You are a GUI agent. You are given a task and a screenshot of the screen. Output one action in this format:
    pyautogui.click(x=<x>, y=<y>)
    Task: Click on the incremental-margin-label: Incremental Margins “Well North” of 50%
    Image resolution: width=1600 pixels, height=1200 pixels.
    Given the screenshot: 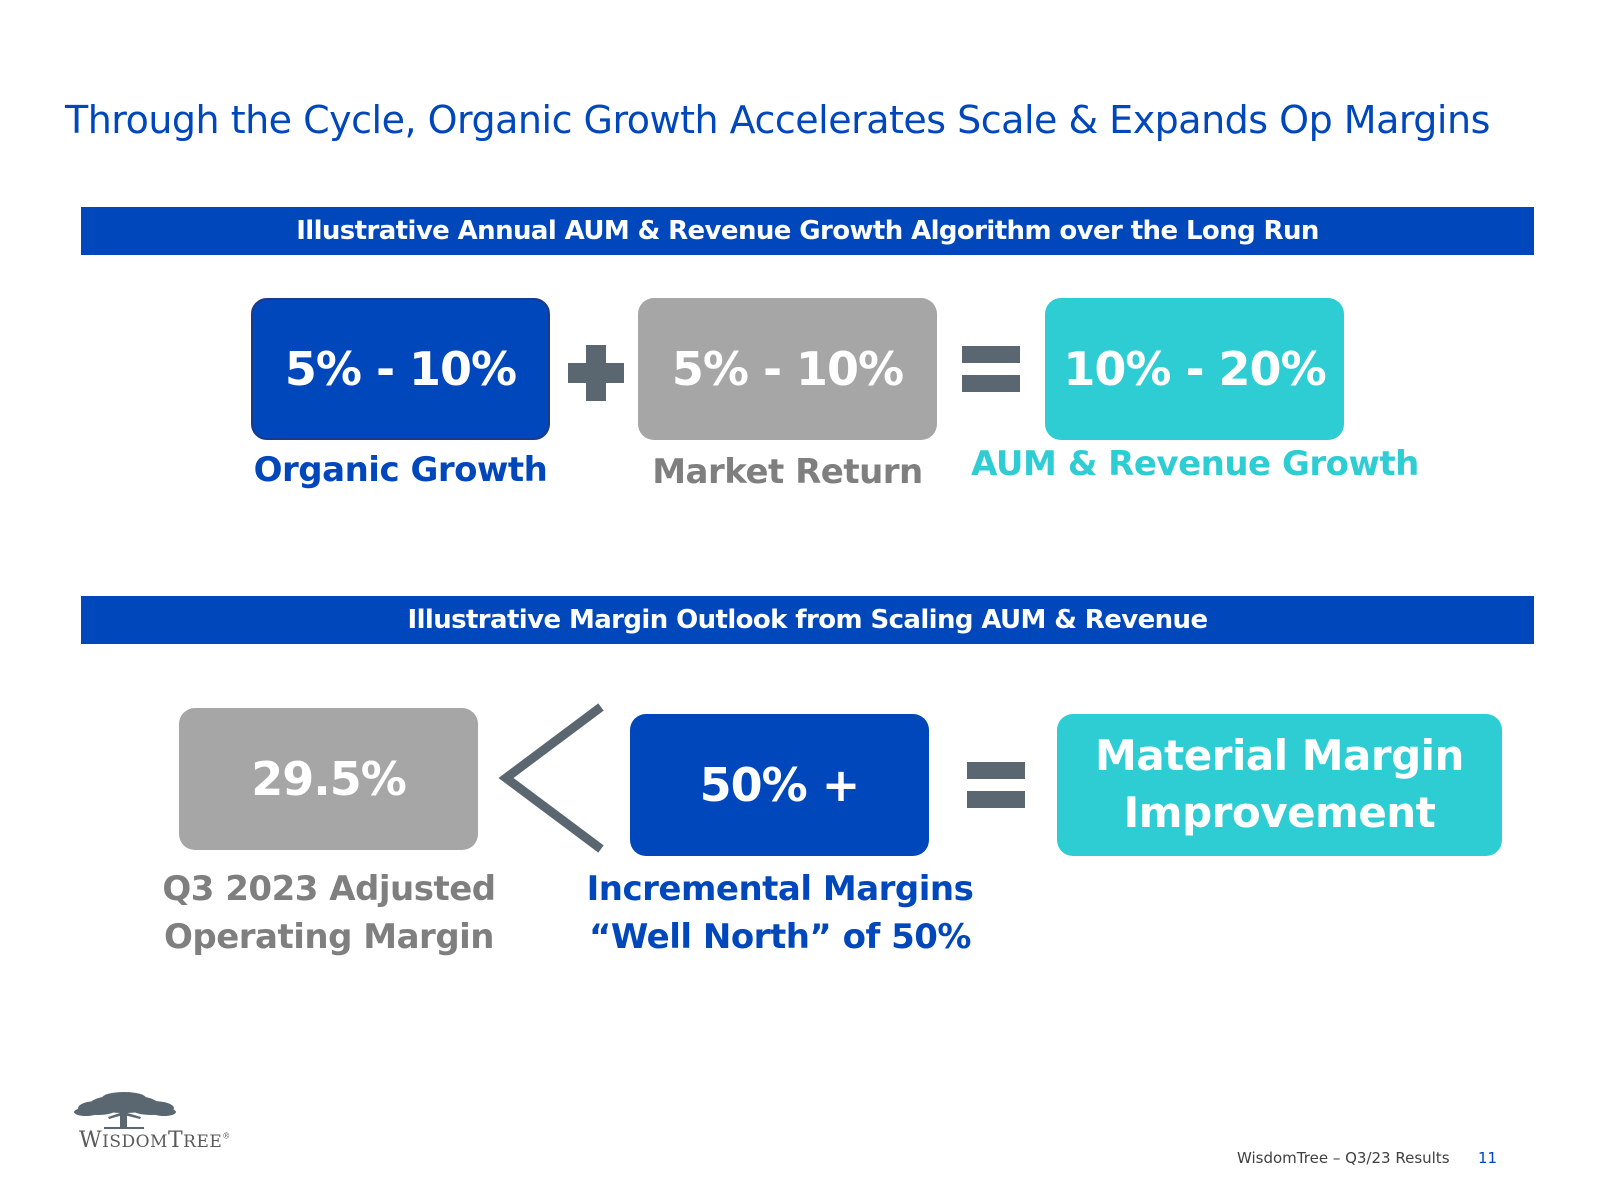 What is the action you would take?
    pyautogui.click(x=780, y=913)
    